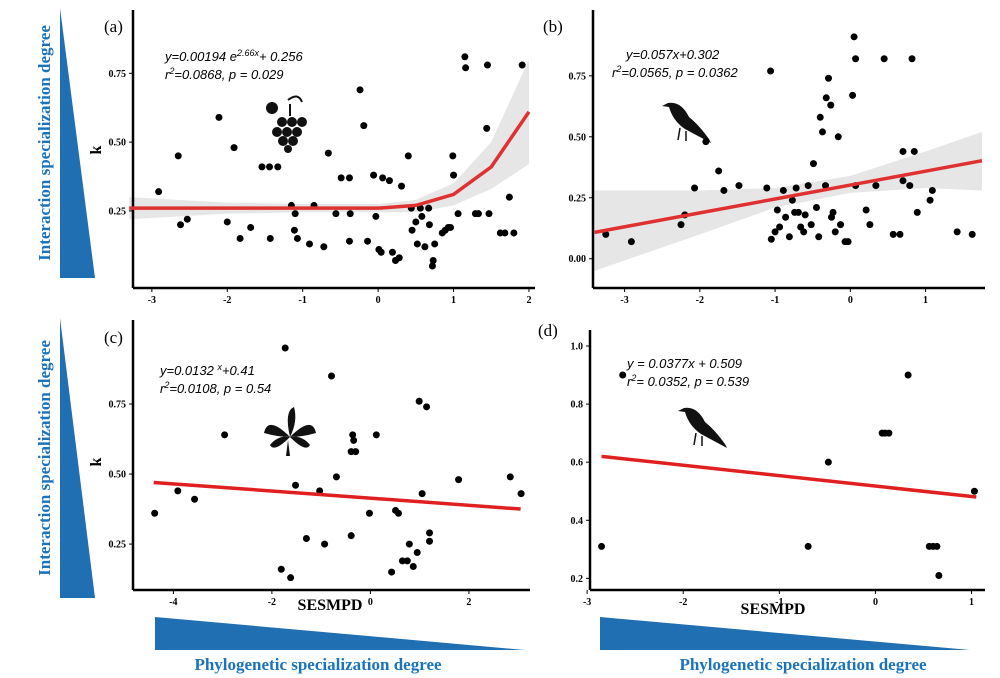 This screenshot has width=1000, height=678. Describe the element at coordinates (281, 56) in the screenshot. I see `equation-part: + 0.256` at that location.